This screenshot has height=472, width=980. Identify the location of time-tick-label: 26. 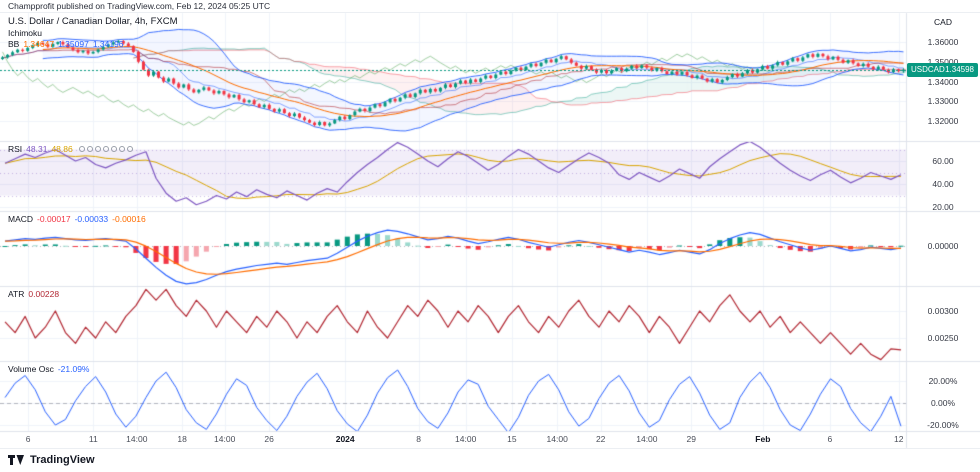
(269, 439).